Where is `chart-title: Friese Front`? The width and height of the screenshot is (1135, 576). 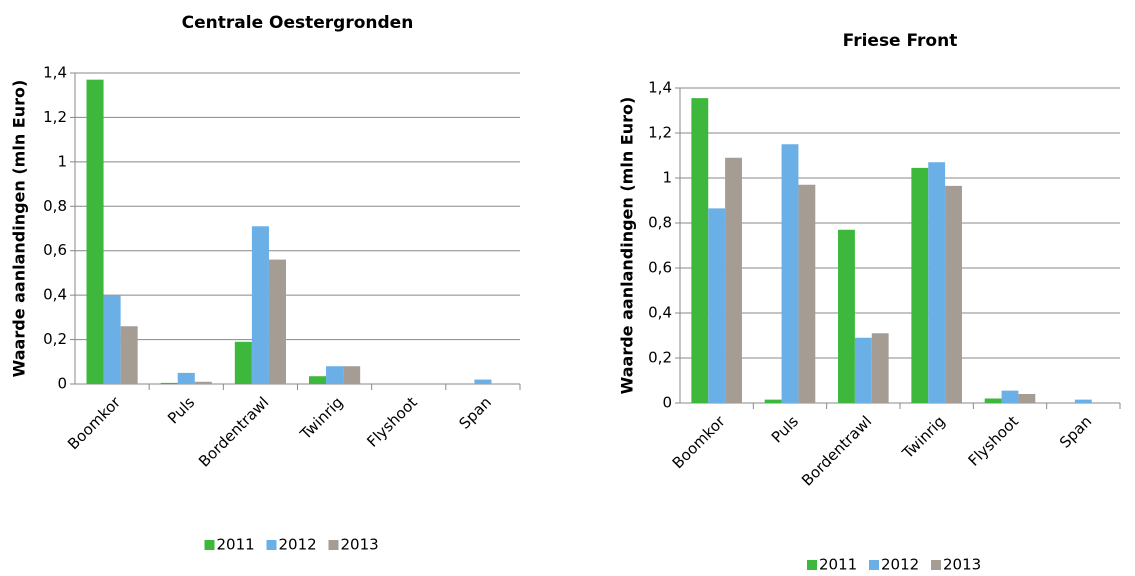 chart-title: Friese Front is located at coordinates (900, 41).